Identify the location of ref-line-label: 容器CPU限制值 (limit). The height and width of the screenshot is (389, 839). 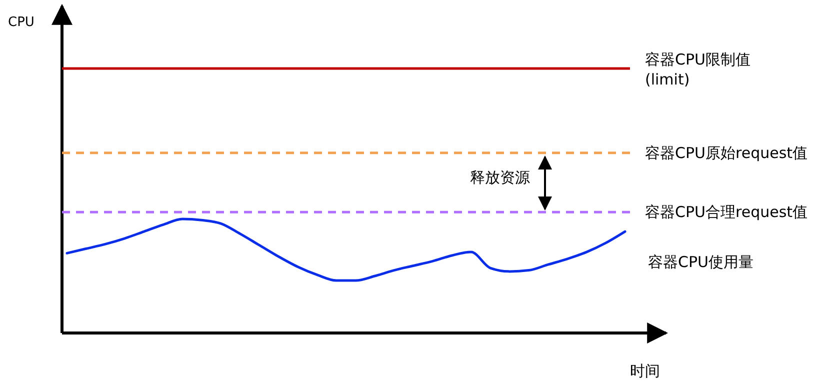
(697, 69).